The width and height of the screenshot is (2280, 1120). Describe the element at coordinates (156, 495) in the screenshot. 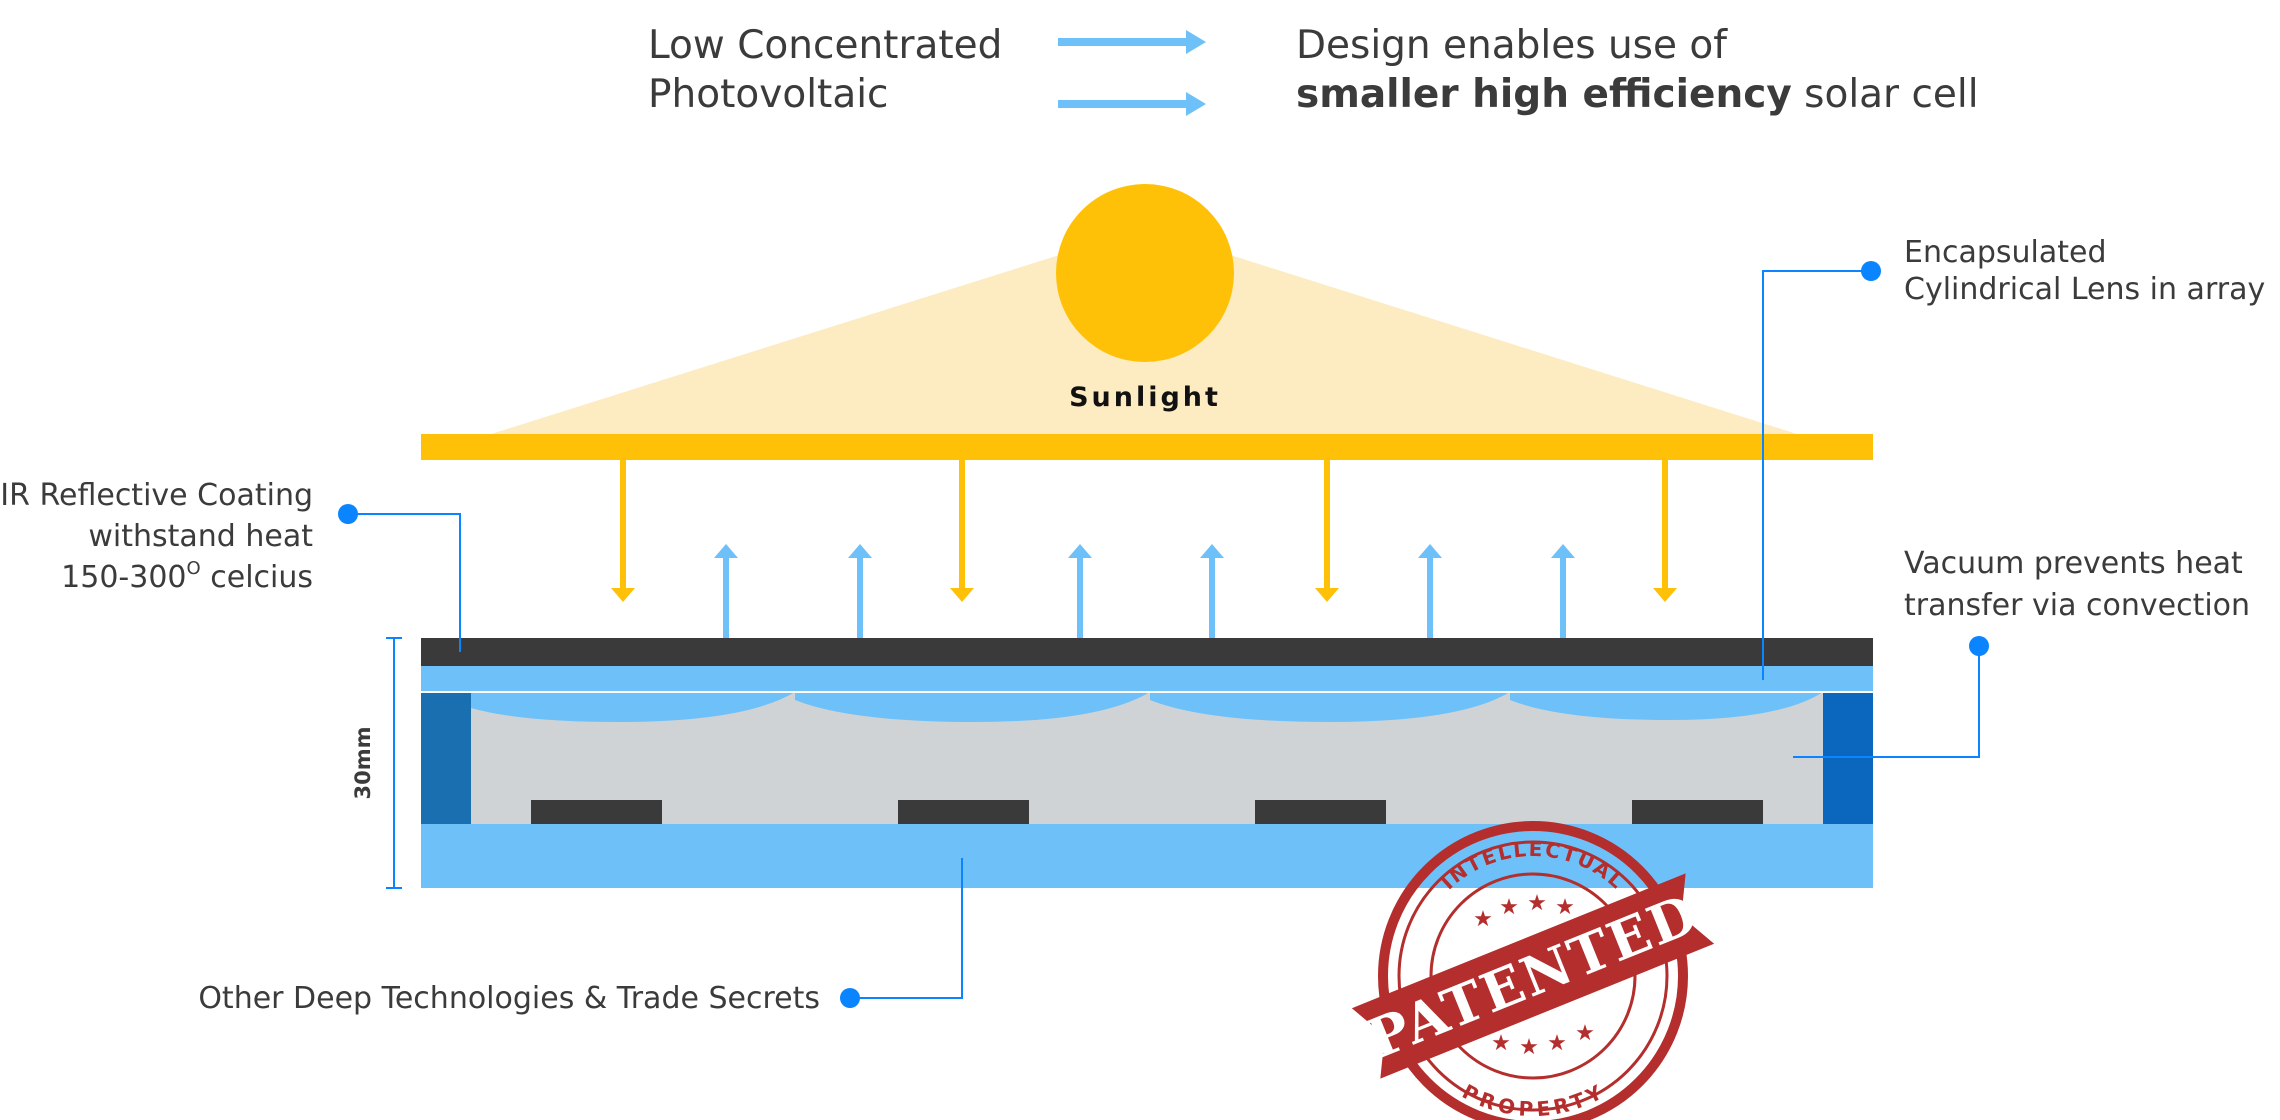

I see `ir-line1: IR Reflective Coating` at that location.